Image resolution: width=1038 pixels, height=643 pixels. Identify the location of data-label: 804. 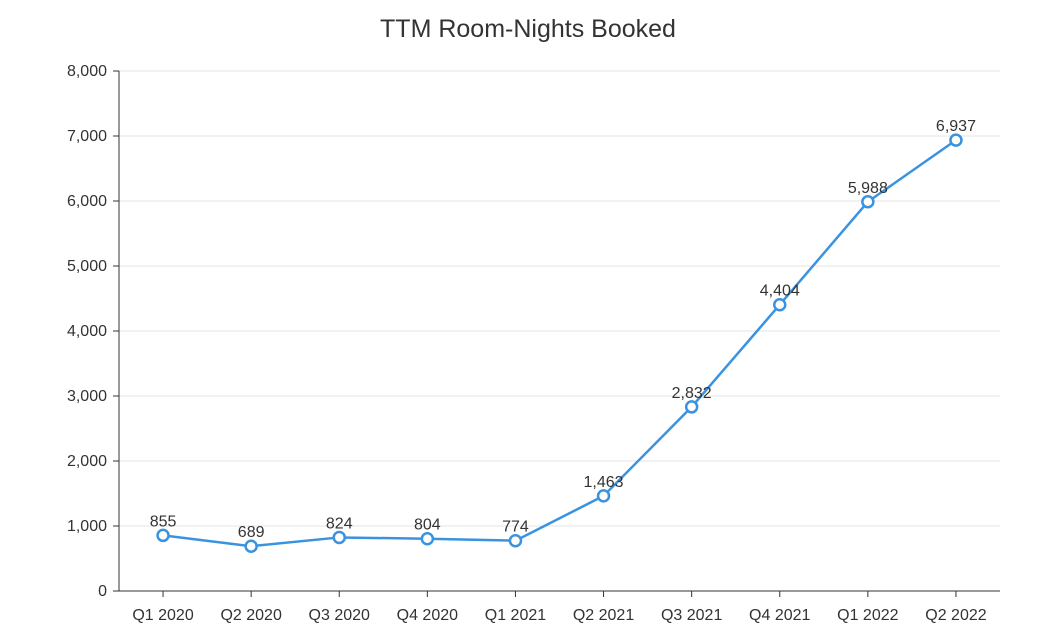
(427, 525).